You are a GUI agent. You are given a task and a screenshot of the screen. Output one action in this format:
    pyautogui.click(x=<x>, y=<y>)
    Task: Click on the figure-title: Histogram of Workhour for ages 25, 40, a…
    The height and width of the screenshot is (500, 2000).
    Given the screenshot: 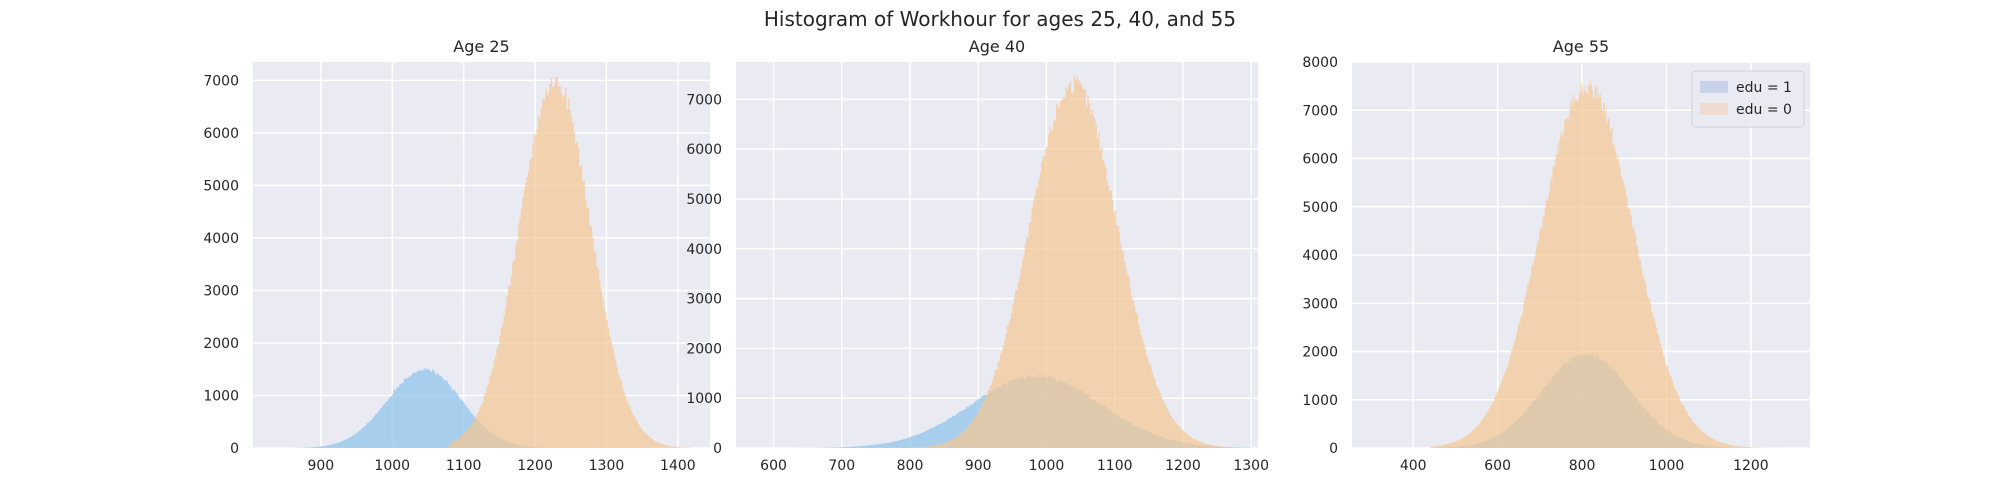 What is the action you would take?
    pyautogui.click(x=1000, y=19)
    